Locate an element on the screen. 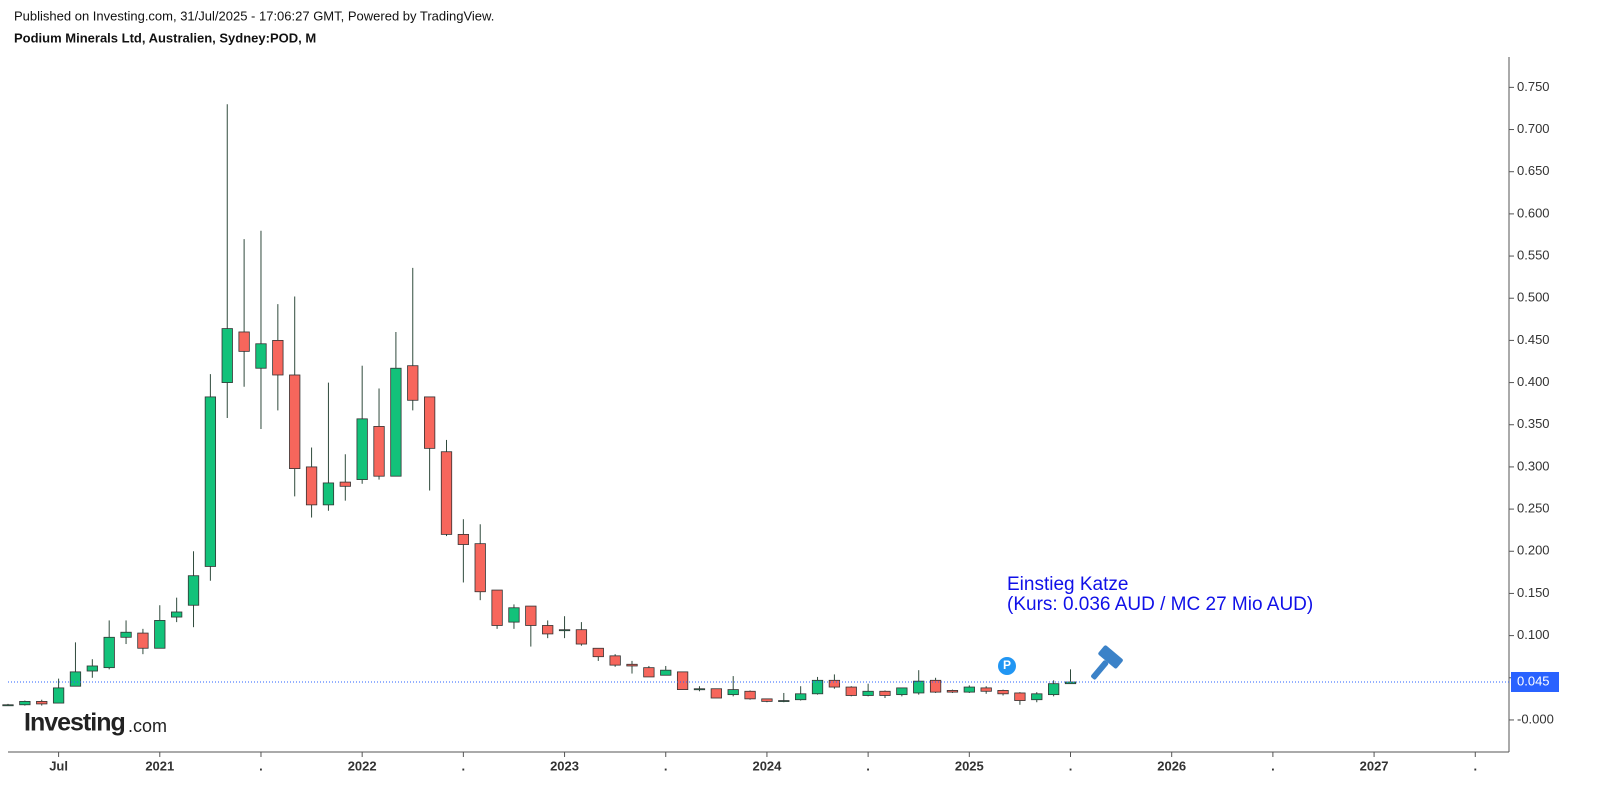  x-tick-label: 2023 is located at coordinates (564, 765).